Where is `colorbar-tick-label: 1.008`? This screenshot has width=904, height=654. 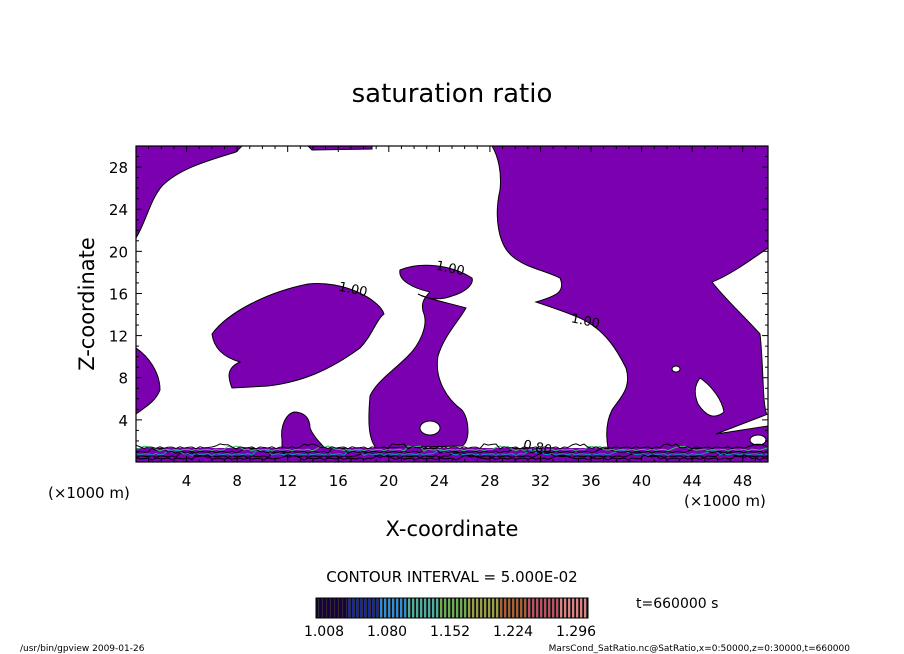 colorbar-tick-label: 1.008 is located at coordinates (324, 632).